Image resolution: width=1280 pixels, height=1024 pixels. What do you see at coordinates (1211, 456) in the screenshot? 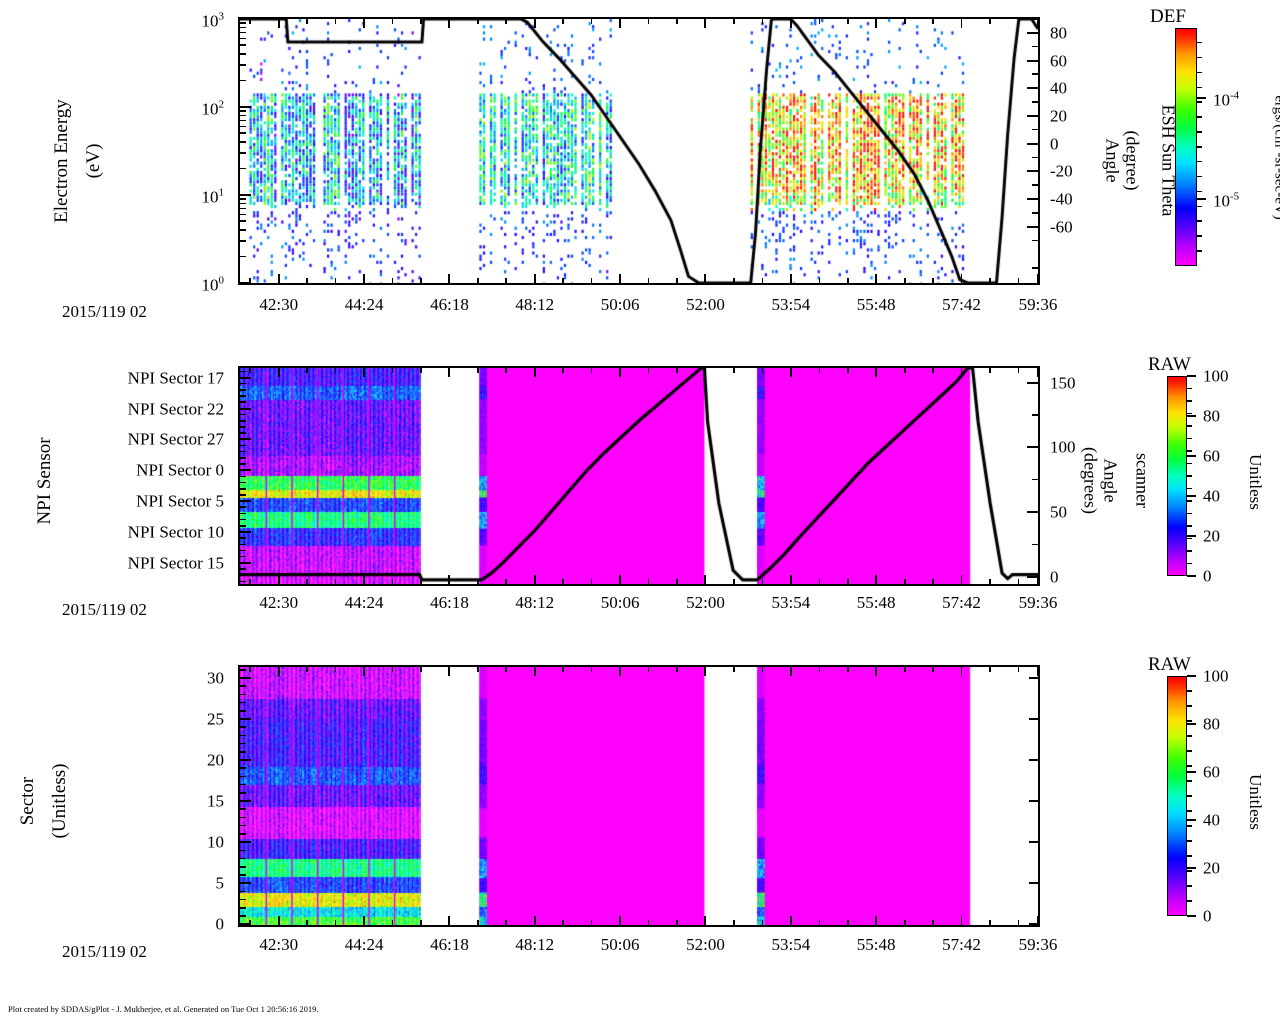
I see `colorbar2-tick-label: 60` at bounding box center [1211, 456].